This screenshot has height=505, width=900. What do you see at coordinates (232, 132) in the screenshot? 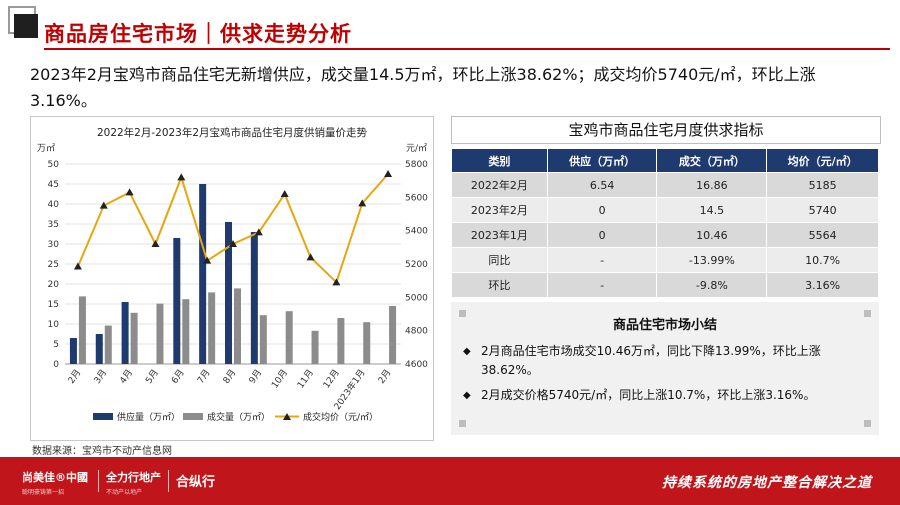
I see `chart-title: 2022年2月-2023年2月宝鸡市商品住宅月度供销量价走势` at bounding box center [232, 132].